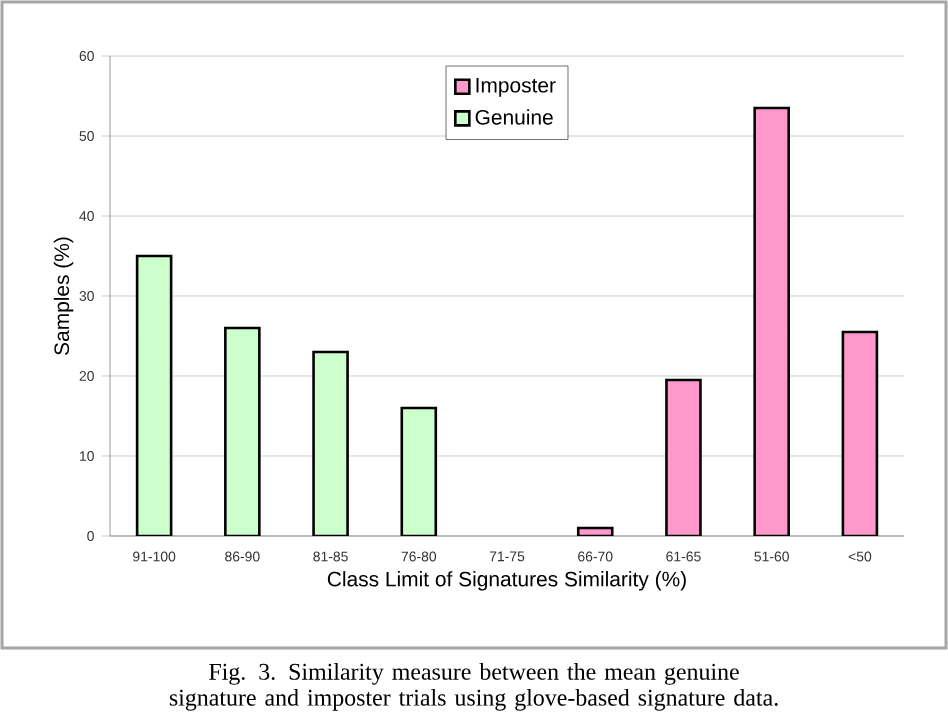 The height and width of the screenshot is (728, 948). I want to click on x-axis-title: Class Limit of Signatures Similarity (%), so click(506, 581).